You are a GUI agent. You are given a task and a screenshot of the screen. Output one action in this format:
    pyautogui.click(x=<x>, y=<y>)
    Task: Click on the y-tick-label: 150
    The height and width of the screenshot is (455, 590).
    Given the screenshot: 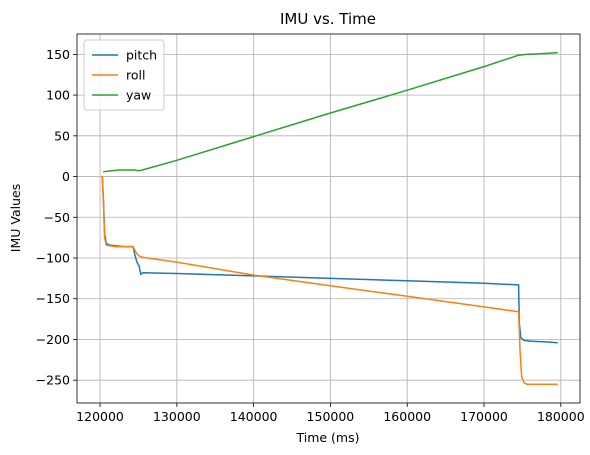 What is the action you would take?
    pyautogui.click(x=58, y=54)
    